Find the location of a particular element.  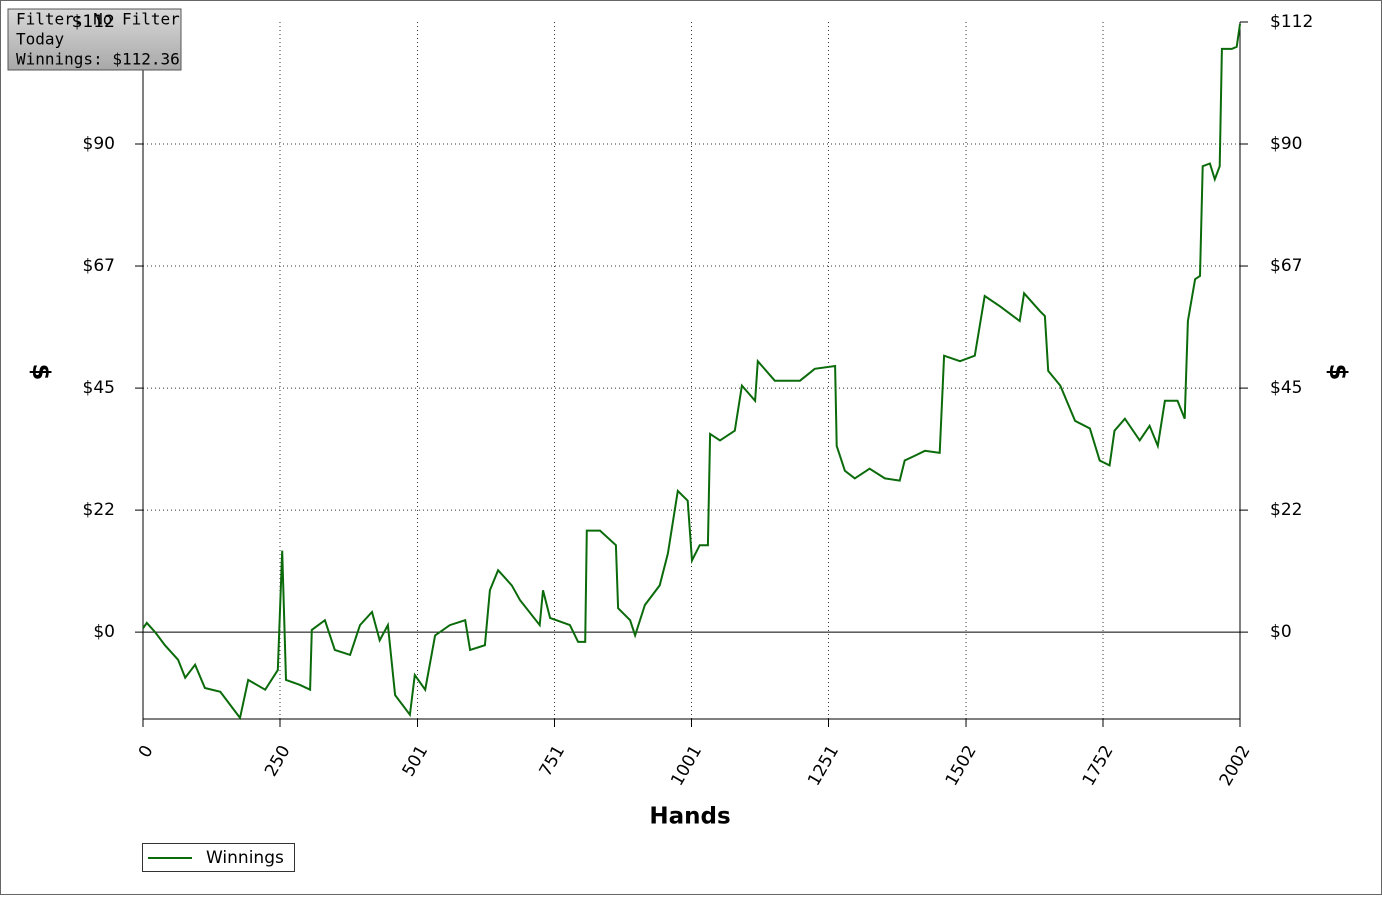

y2-tick-label: $22 is located at coordinates (1286, 510).